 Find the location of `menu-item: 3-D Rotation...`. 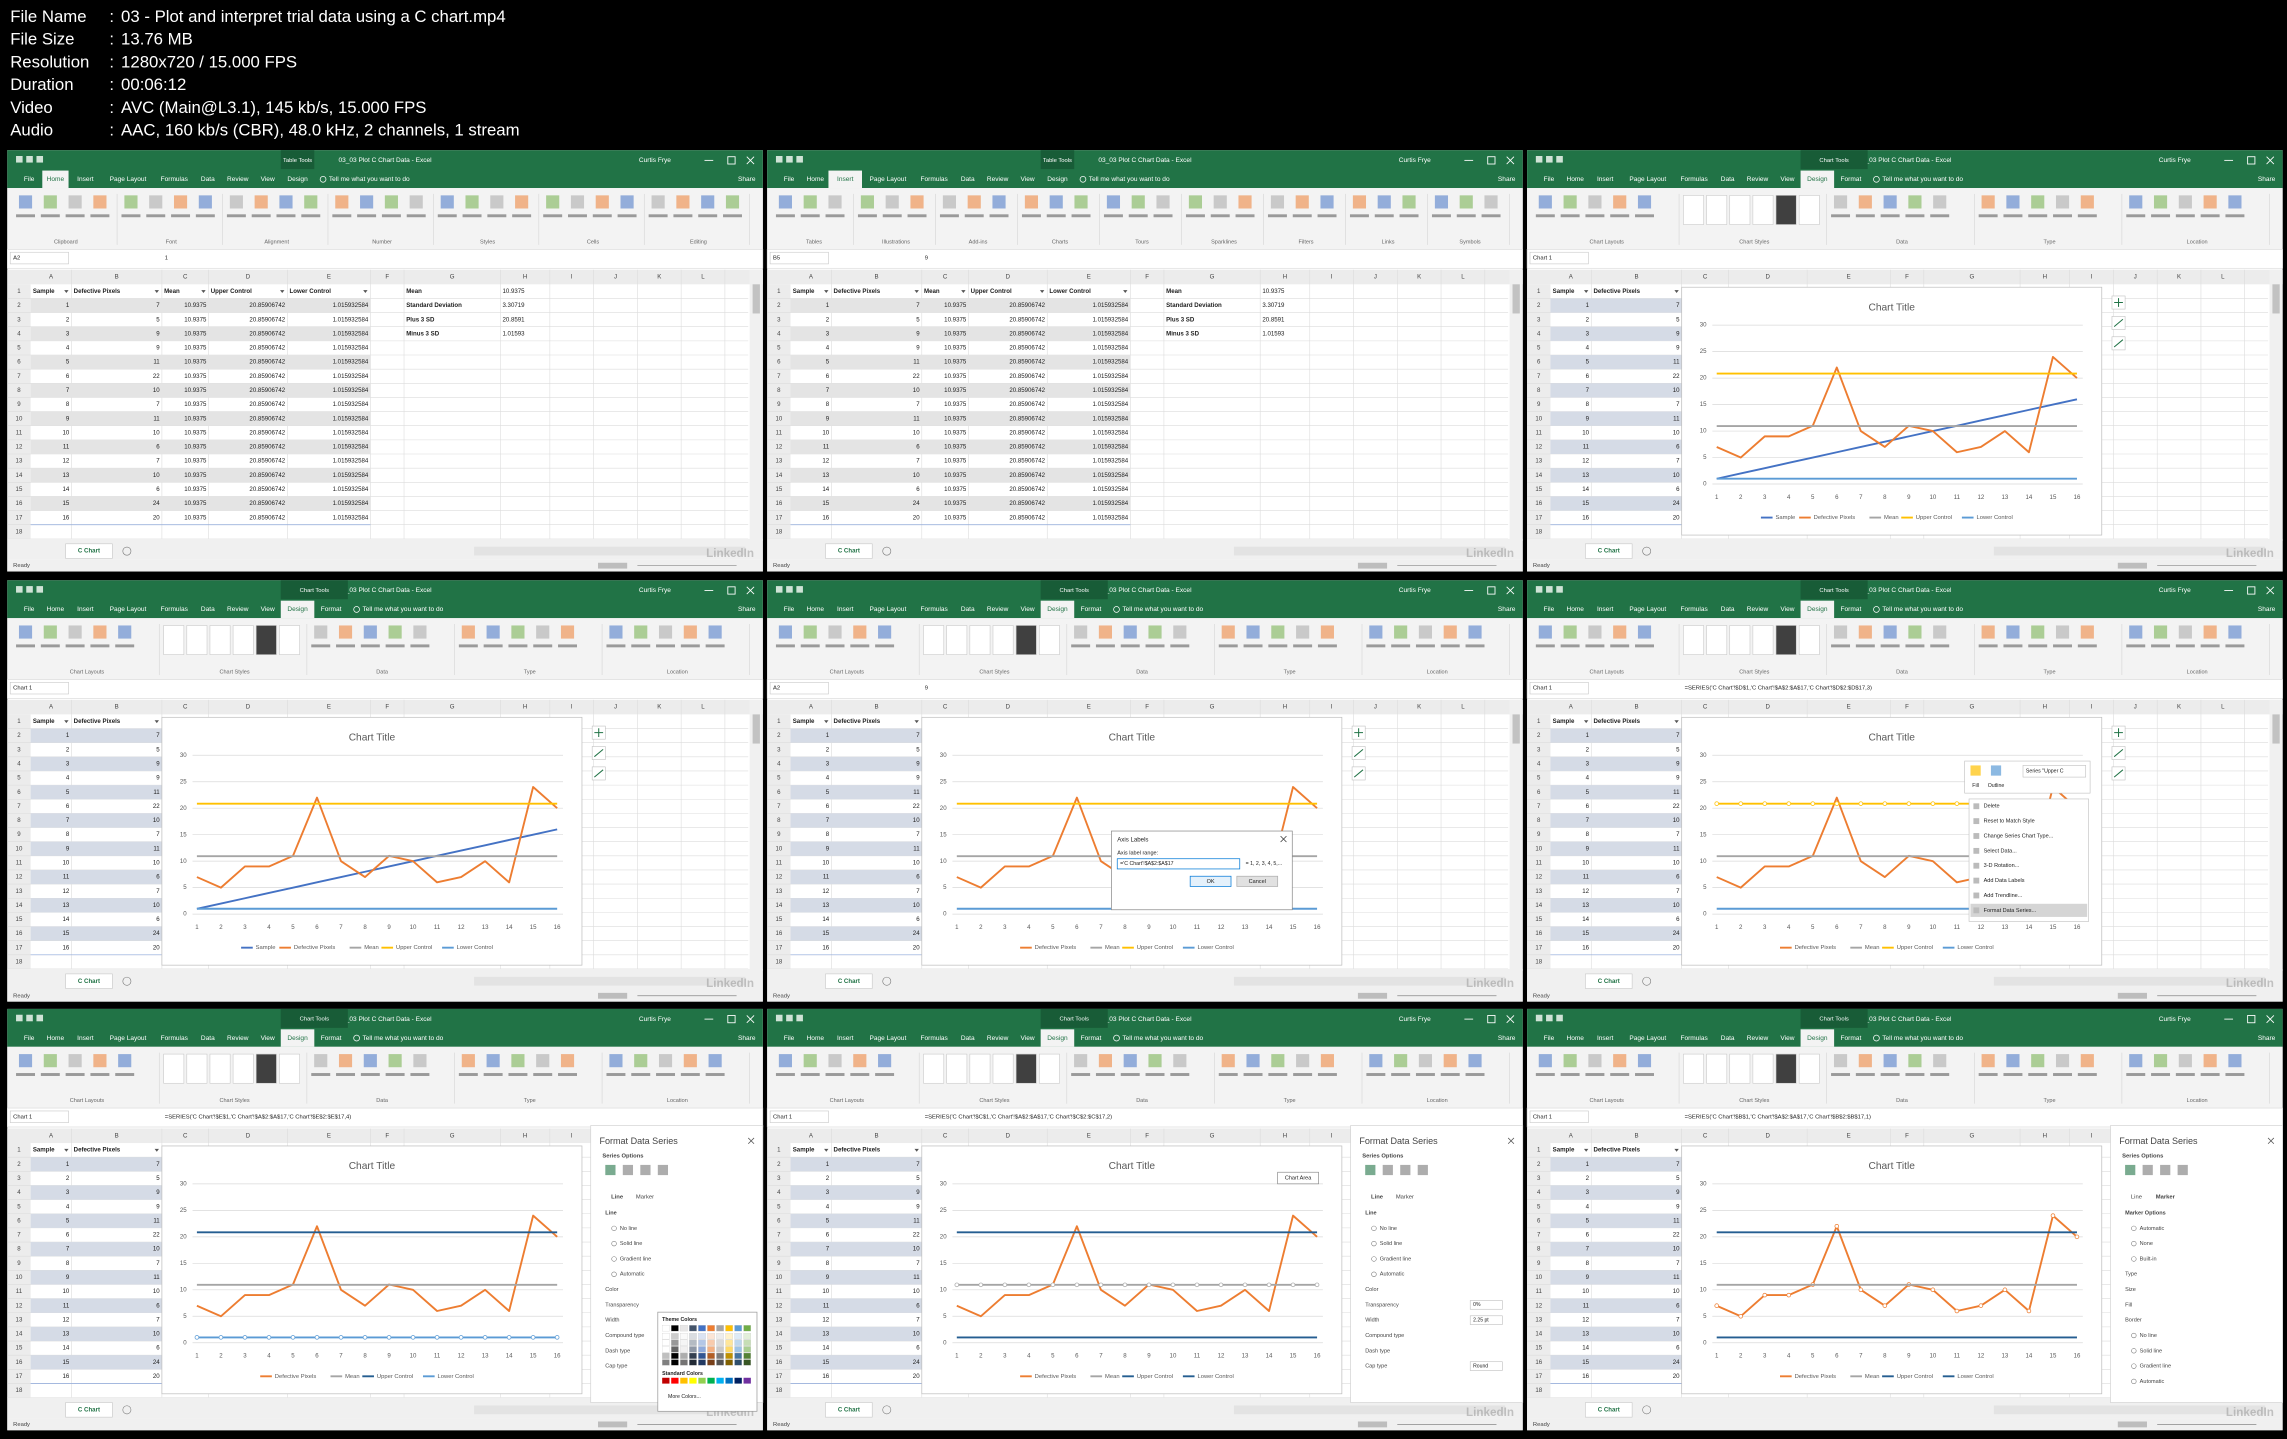

menu-item: 3-D Rotation... is located at coordinates (2002, 866).